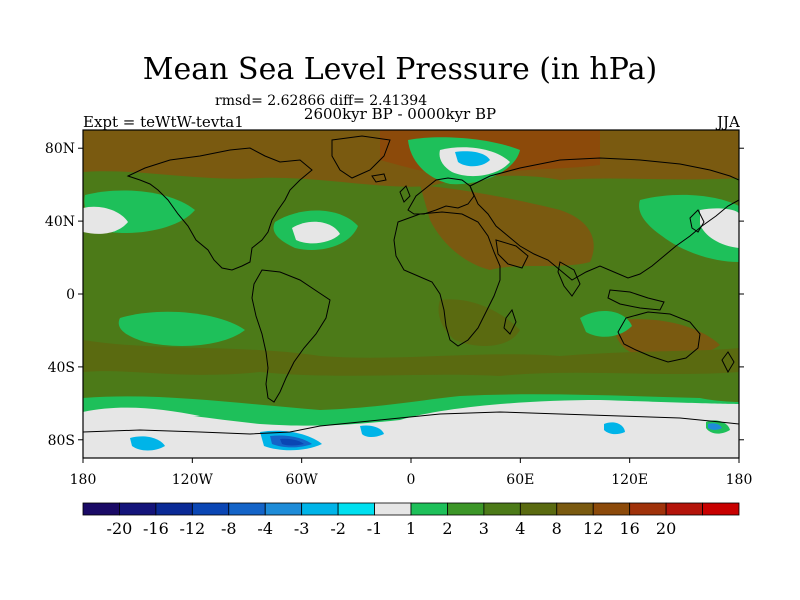 The height and width of the screenshot is (600, 800). Describe the element at coordinates (405, 194) in the screenshot. I see `coast-uk` at that location.